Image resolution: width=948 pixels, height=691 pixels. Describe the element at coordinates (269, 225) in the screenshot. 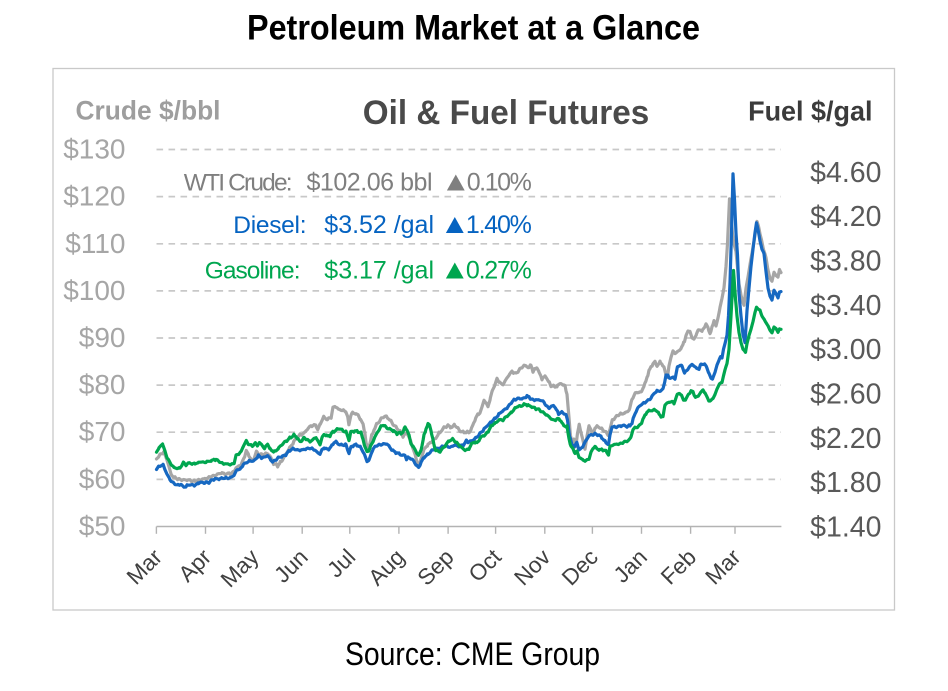

I see `svg-text: Diesel:` at that location.